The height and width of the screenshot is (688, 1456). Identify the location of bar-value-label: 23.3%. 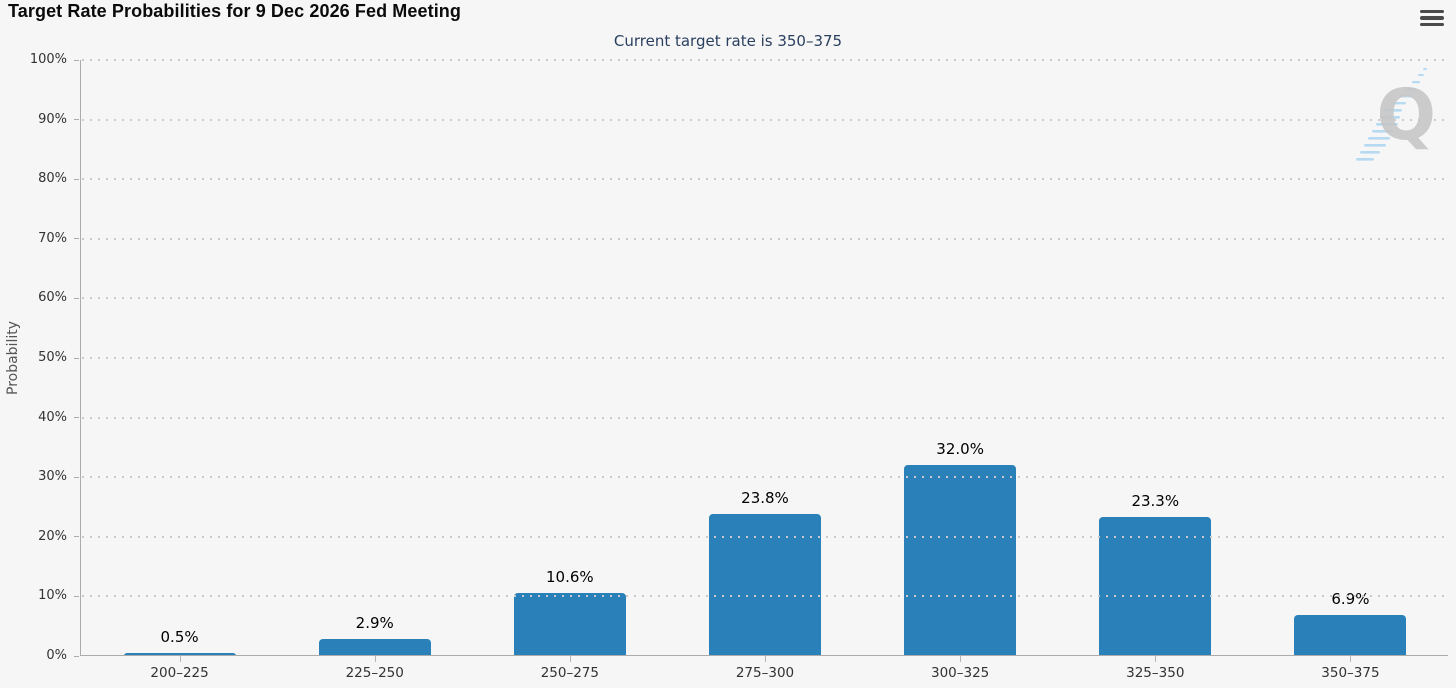
(1155, 501).